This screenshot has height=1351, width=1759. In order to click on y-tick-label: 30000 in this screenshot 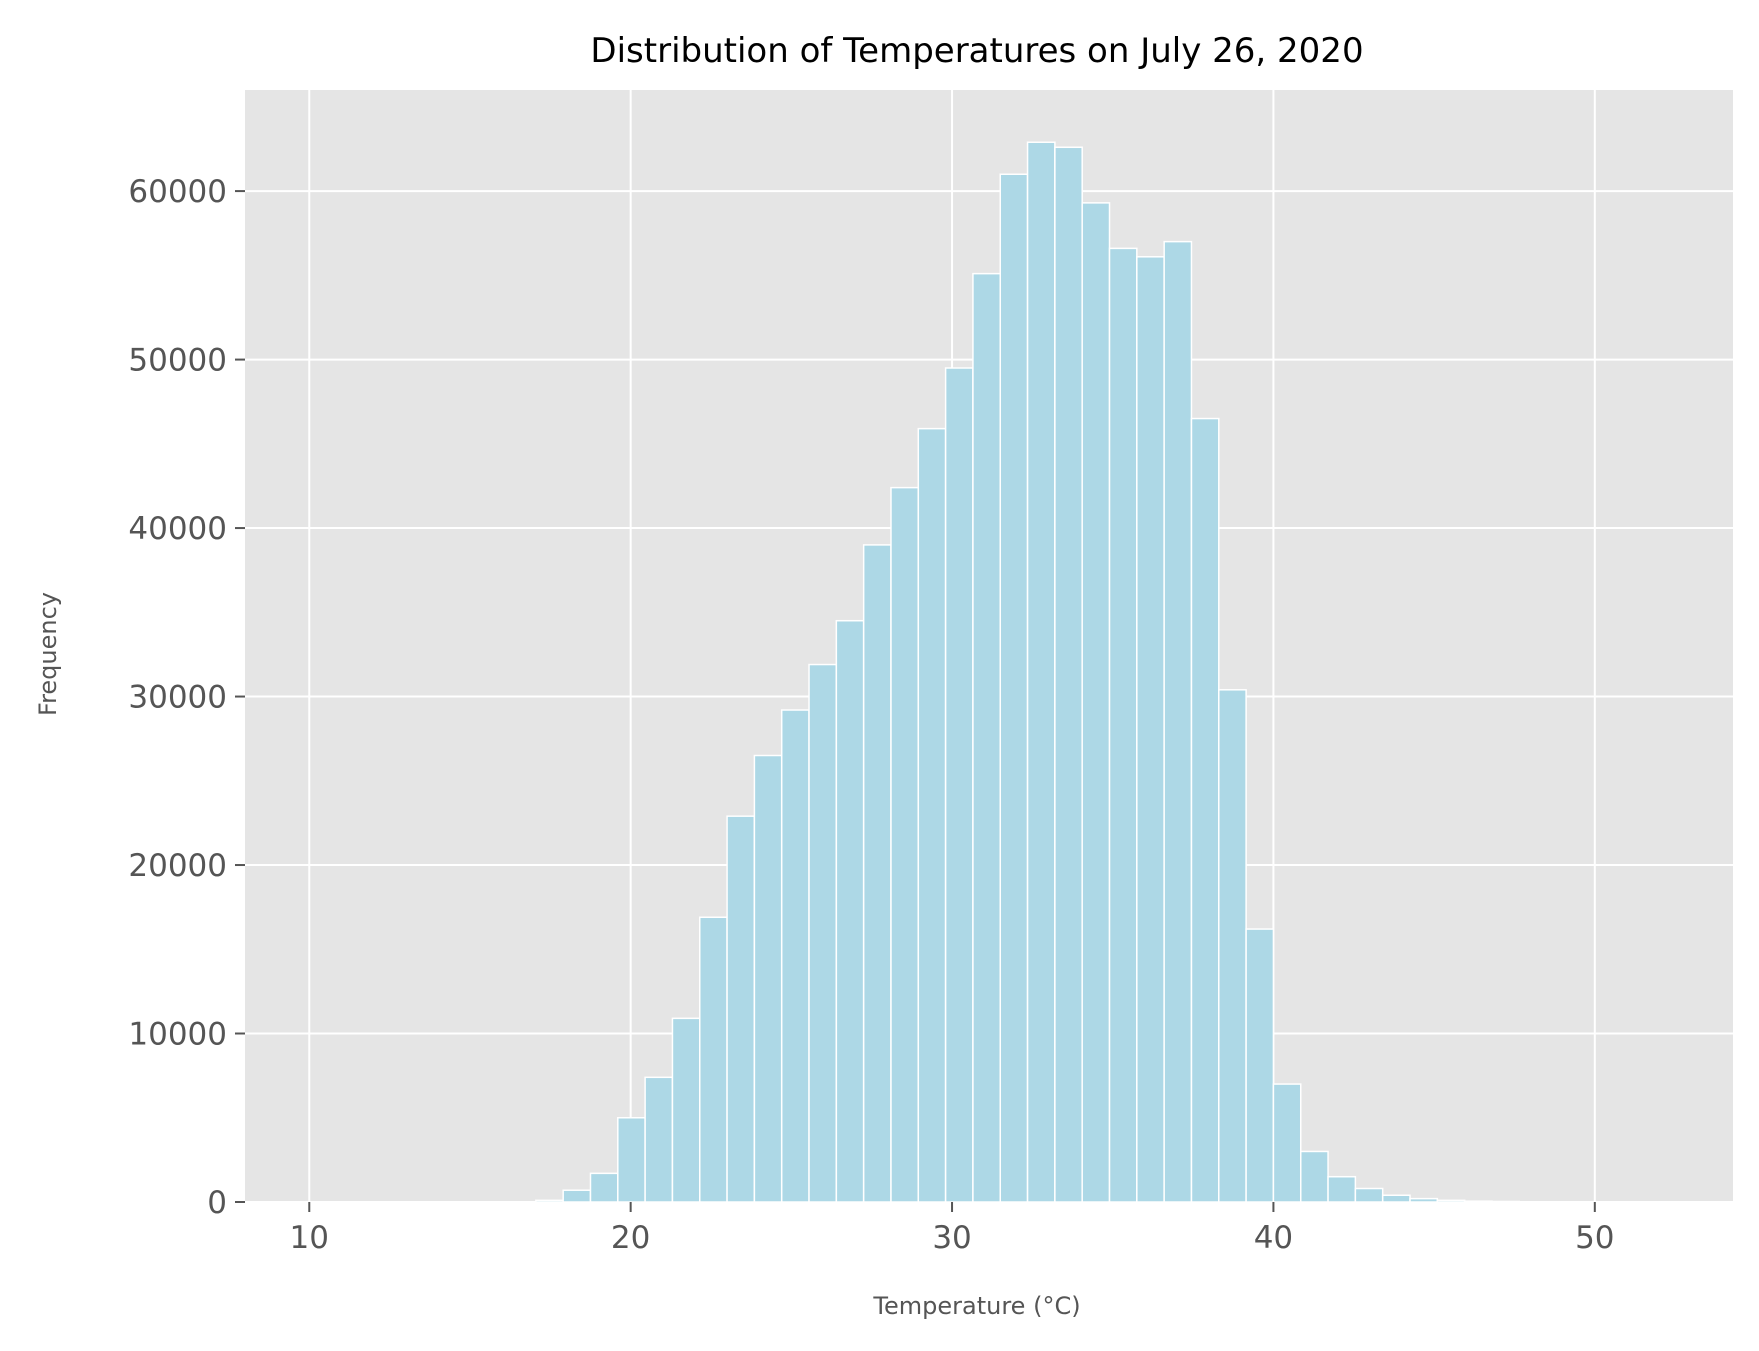, I will do `click(177, 698)`.